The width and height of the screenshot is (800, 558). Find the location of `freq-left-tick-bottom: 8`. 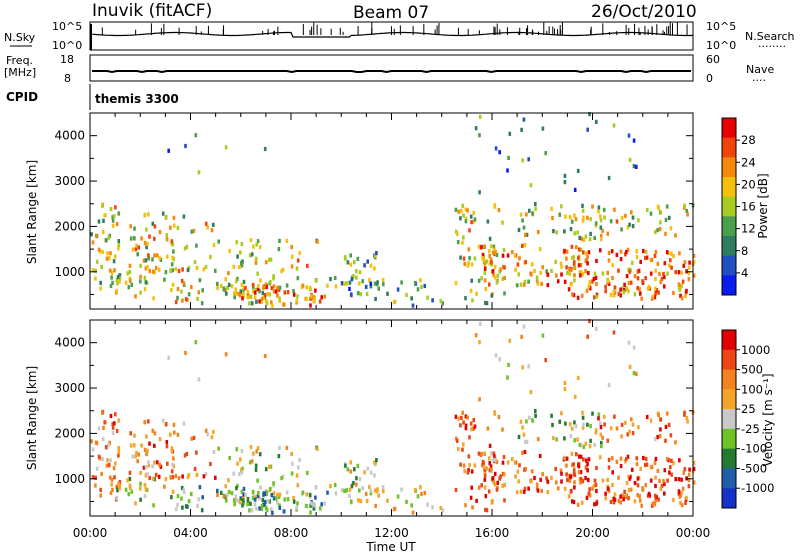

freq-left-tick-bottom: 8 is located at coordinates (67, 78).